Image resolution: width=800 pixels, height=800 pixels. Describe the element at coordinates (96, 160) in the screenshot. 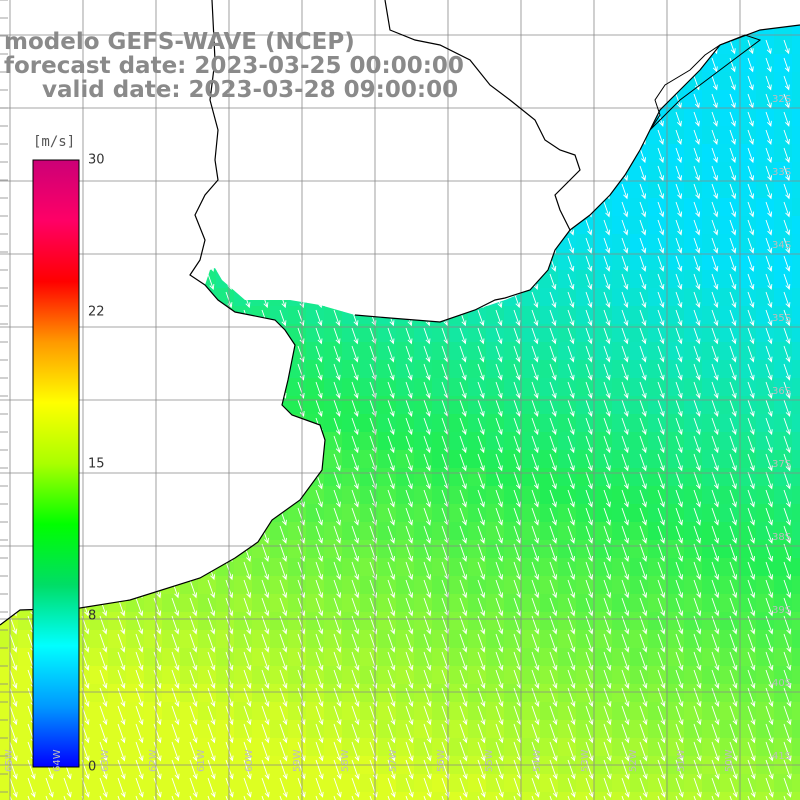

I see `colorbar-tick-30: 30` at that location.